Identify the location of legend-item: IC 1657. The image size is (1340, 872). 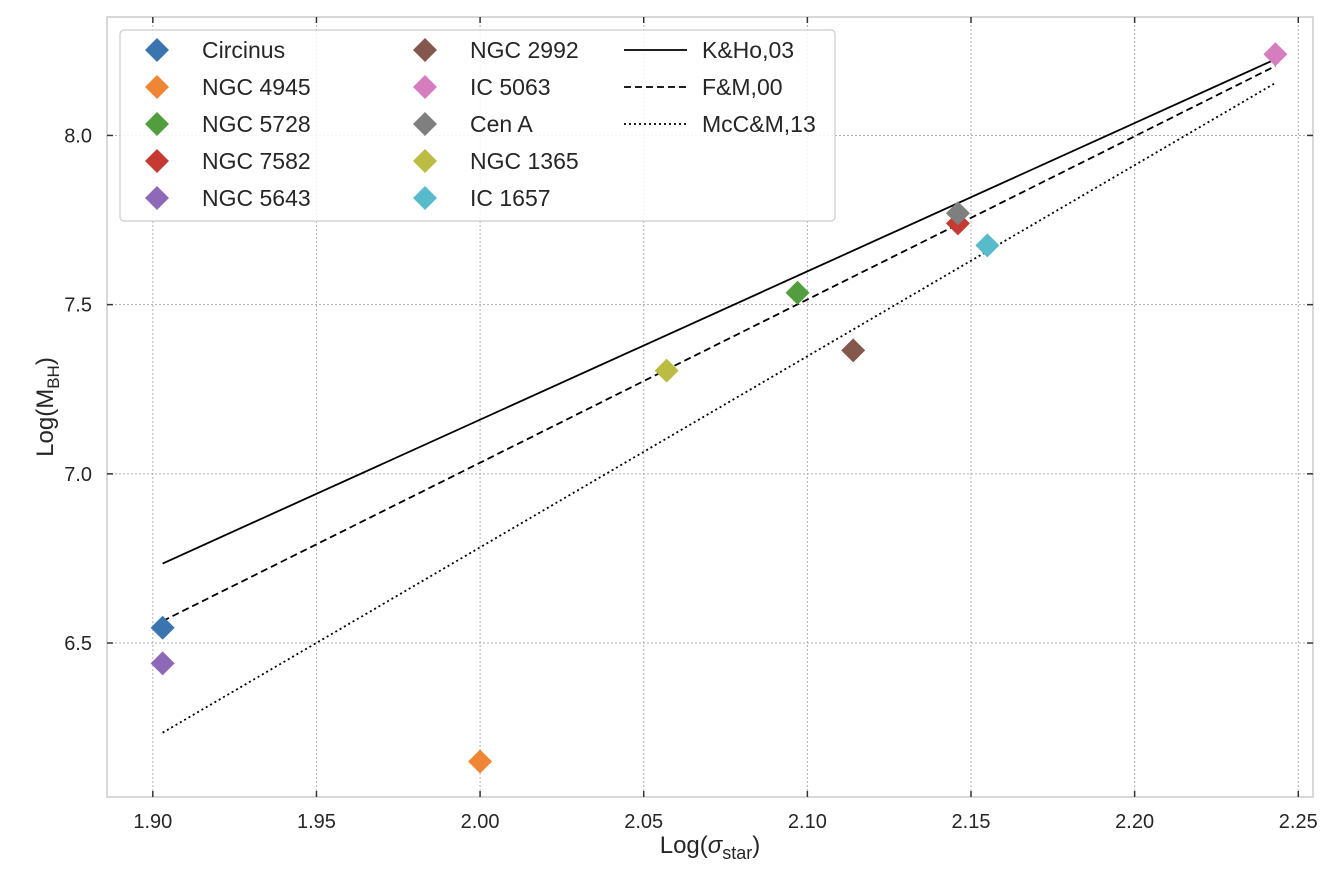
(482, 198).